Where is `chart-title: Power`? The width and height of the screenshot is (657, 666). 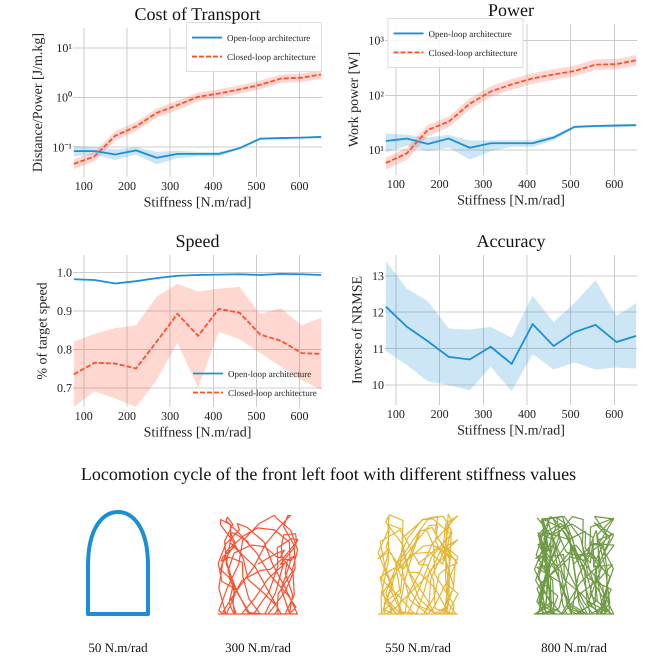
chart-title: Power is located at coordinates (511, 10).